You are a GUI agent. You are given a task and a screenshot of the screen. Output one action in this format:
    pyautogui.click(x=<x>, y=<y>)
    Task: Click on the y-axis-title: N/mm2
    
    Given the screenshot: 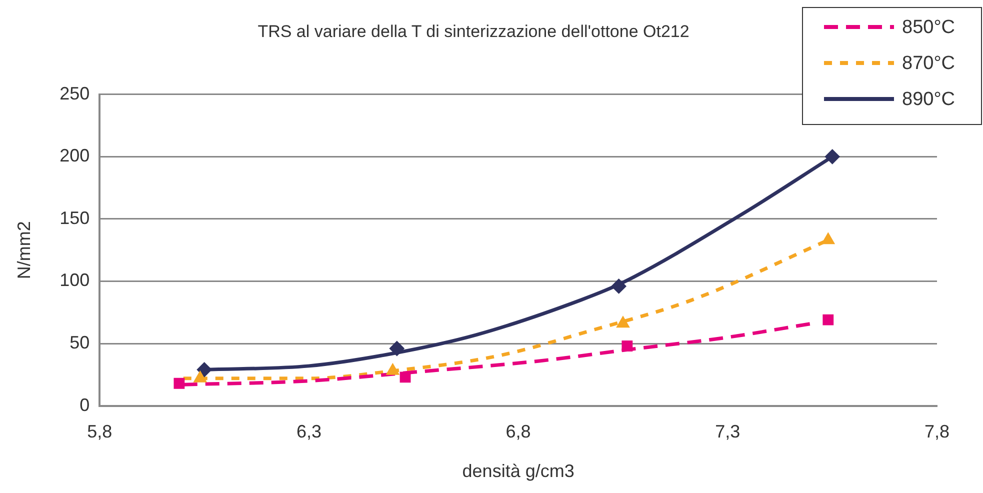 What is the action you would take?
    pyautogui.click(x=24, y=250)
    